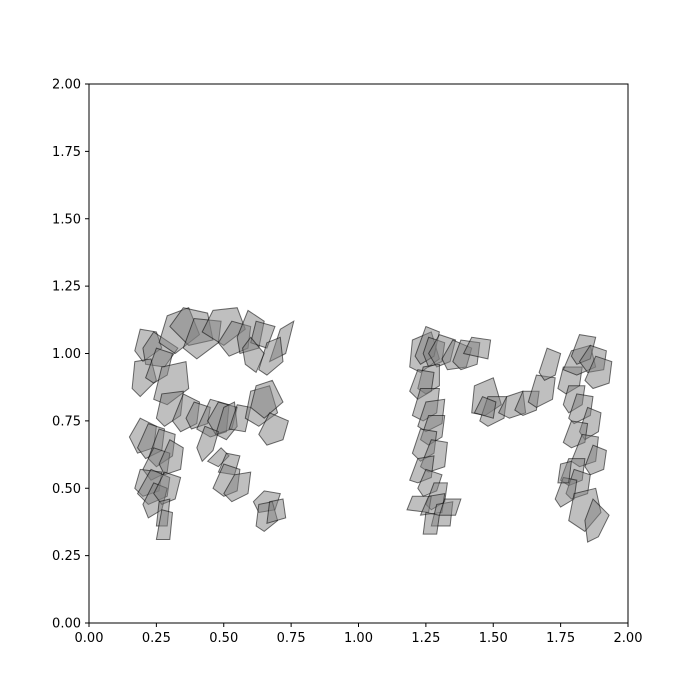  What do you see at coordinates (66, 287) in the screenshot?
I see `y-tick-label: 1.25` at bounding box center [66, 287].